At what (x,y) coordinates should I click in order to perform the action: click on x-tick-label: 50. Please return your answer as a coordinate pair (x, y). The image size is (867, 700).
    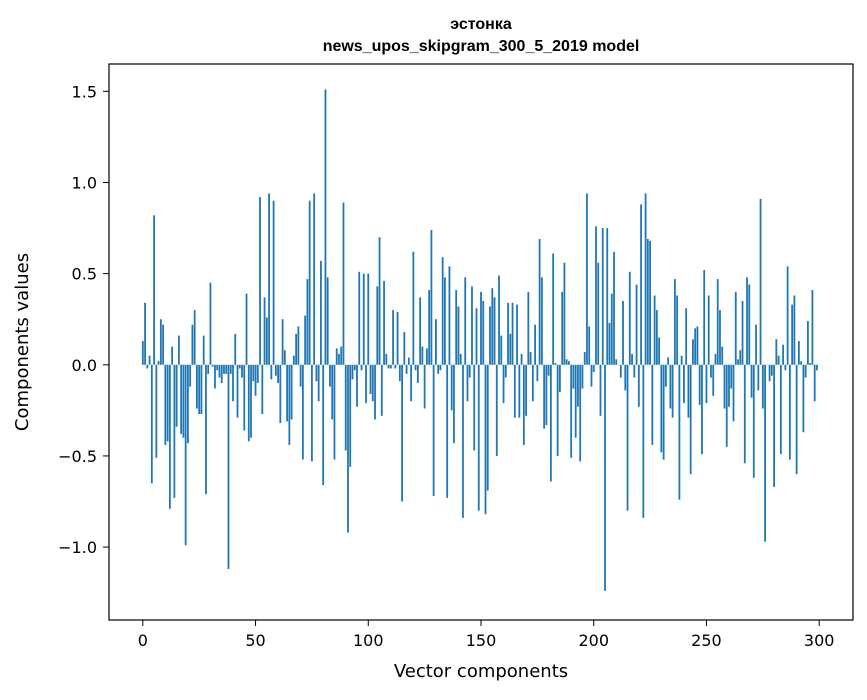
    Looking at the image, I should click on (255, 640).